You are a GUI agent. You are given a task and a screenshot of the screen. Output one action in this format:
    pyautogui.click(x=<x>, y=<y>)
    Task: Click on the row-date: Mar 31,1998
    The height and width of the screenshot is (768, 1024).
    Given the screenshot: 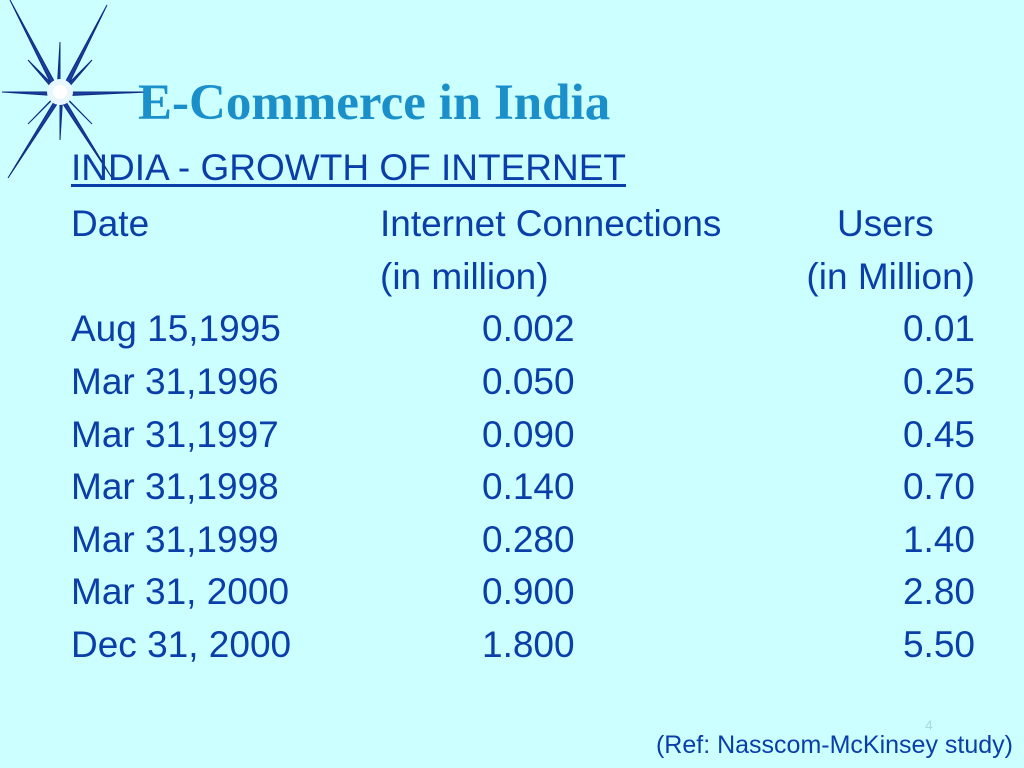 What is the action you would take?
    pyautogui.click(x=175, y=486)
    